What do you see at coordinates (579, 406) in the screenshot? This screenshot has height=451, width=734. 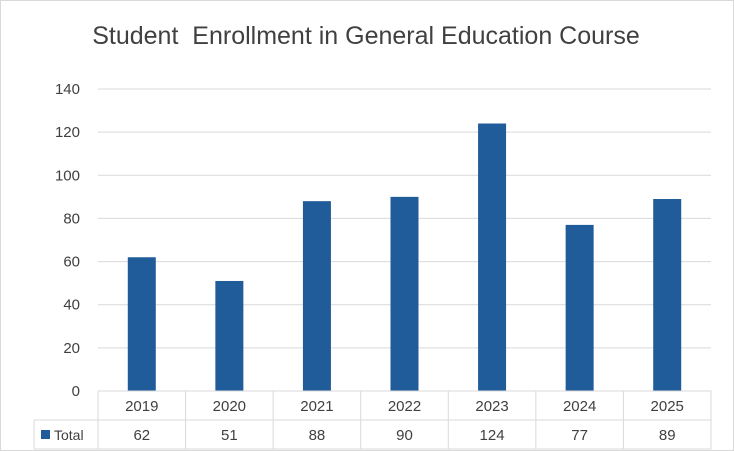 I see `x-tick-label: 2024` at bounding box center [579, 406].